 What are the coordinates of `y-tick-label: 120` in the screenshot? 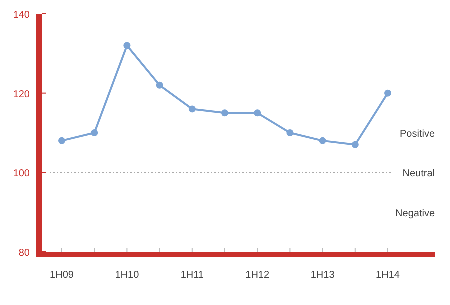 It's located at (21, 94).